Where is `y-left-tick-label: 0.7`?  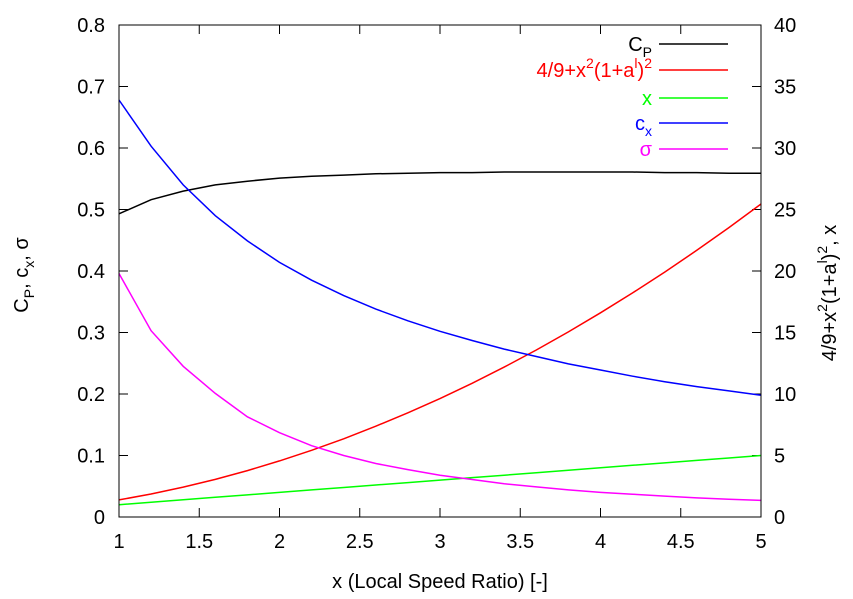 y-left-tick-label: 0.7 is located at coordinates (91, 88).